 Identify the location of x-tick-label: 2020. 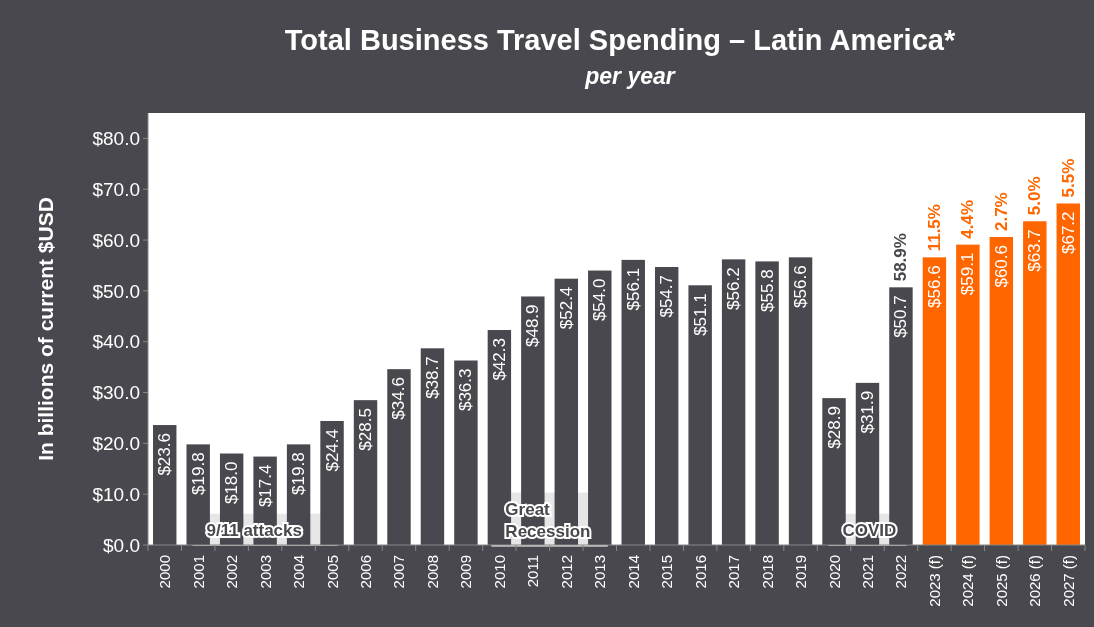
(834, 572).